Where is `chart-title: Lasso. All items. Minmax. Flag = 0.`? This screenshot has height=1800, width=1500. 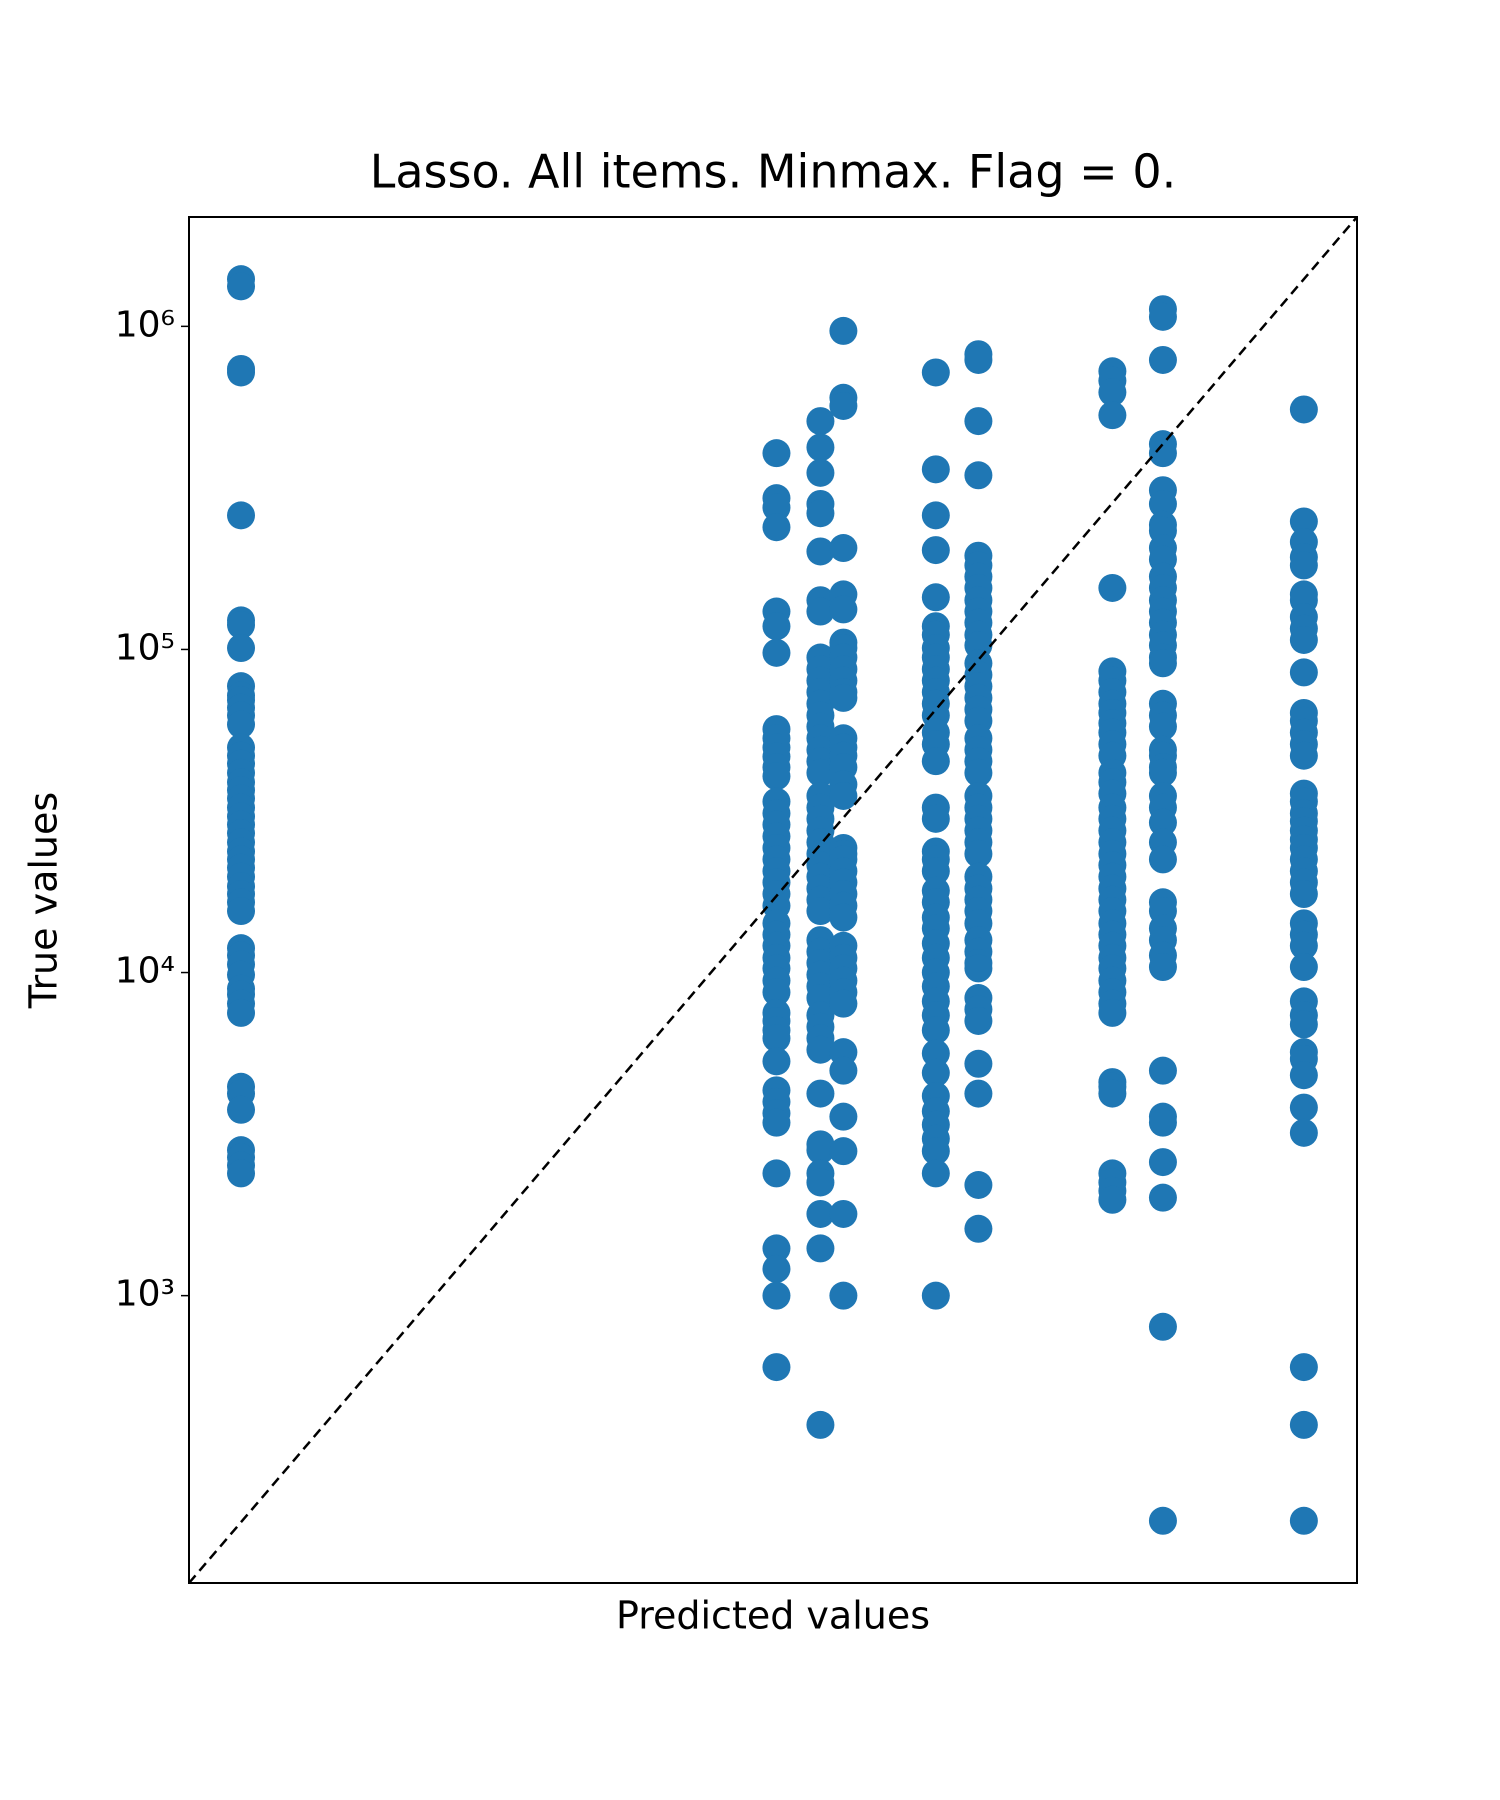 chart-title: Lasso. All items. Minmax. Flag = 0. is located at coordinates (773, 172).